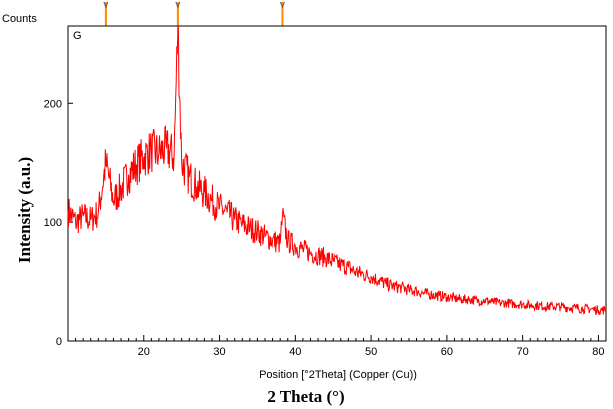 Image resolution: width=613 pixels, height=409 pixels. Describe the element at coordinates (295, 352) in the screenshot. I see `x-tick-label: 40` at that location.